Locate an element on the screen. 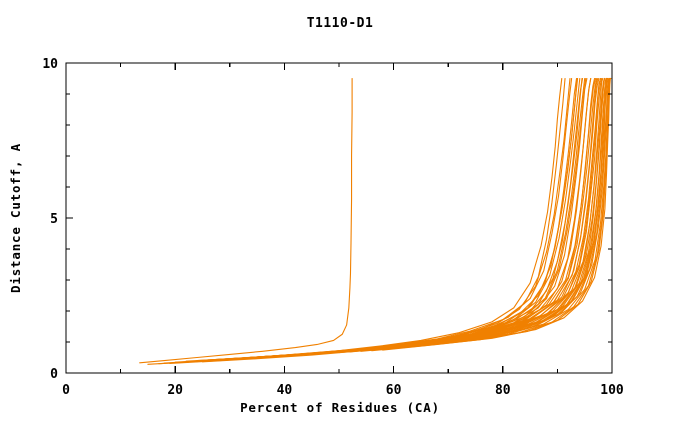 Image resolution: width=680 pixels, height=440 pixels. x-tick-label: 0 is located at coordinates (66, 390).